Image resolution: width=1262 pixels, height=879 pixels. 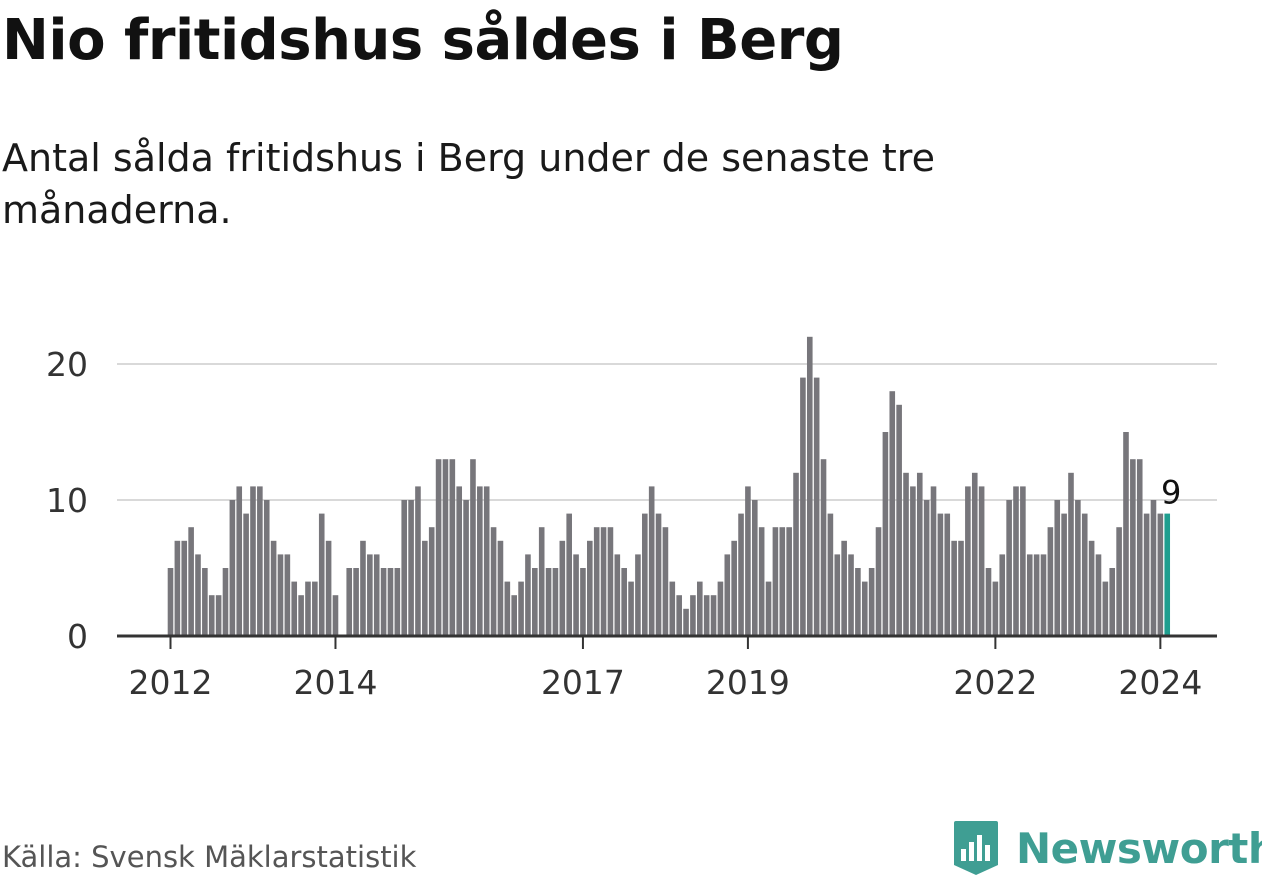 I want to click on brand-name: Newsworthy, so click(x=1139, y=848).